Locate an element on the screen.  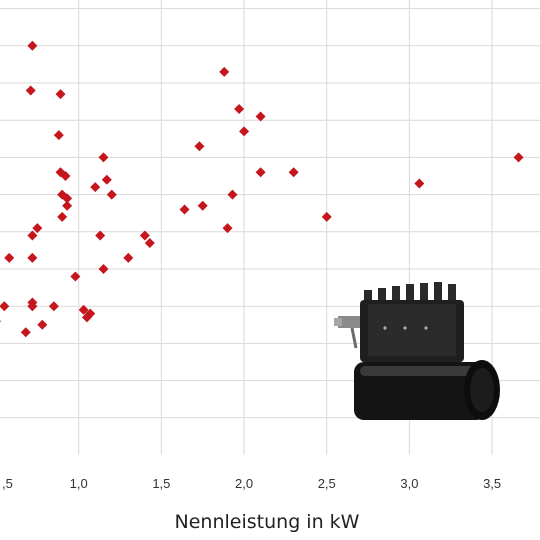
x-tick-label: 2,5 is located at coordinates (327, 483).